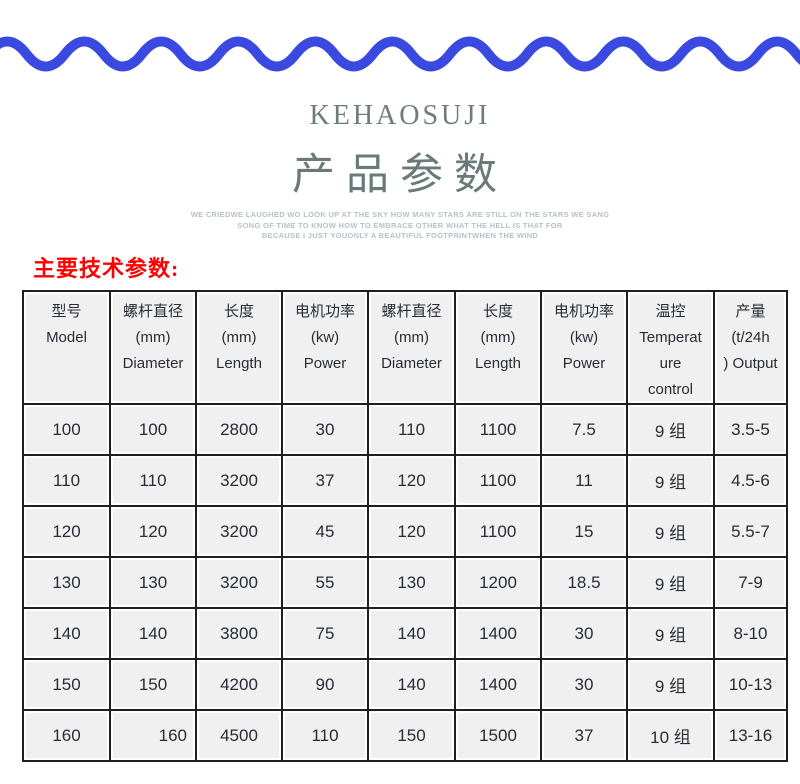  What do you see at coordinates (239, 429) in the screenshot?
I see `table-cell: 2800` at bounding box center [239, 429].